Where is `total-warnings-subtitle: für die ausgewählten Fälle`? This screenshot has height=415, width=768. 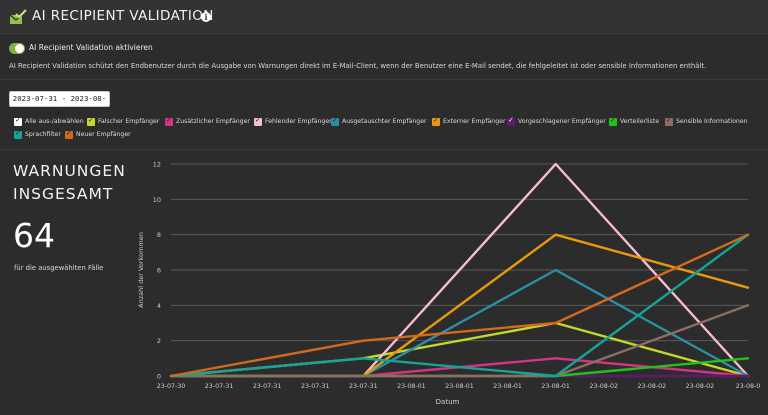
total-warnings-subtitle: für die ausgewählten Fälle is located at coordinates (59, 268).